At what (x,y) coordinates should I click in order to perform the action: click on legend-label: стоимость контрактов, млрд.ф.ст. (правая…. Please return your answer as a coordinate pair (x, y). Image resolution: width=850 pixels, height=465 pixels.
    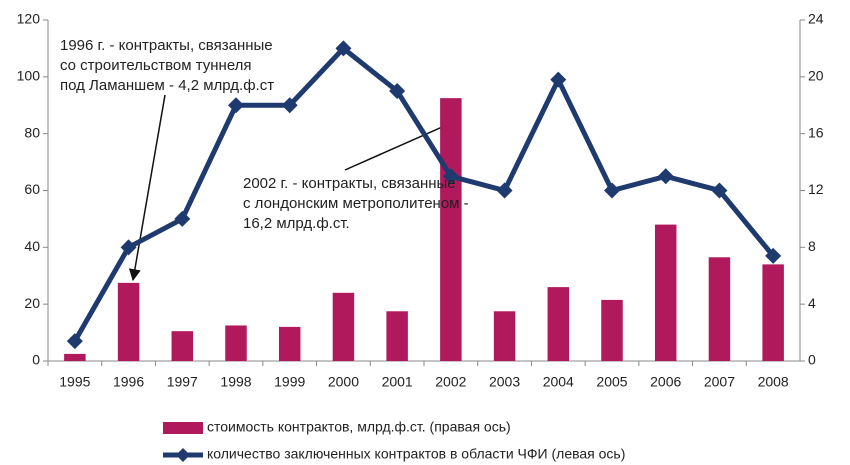
    Looking at the image, I should click on (359, 427).